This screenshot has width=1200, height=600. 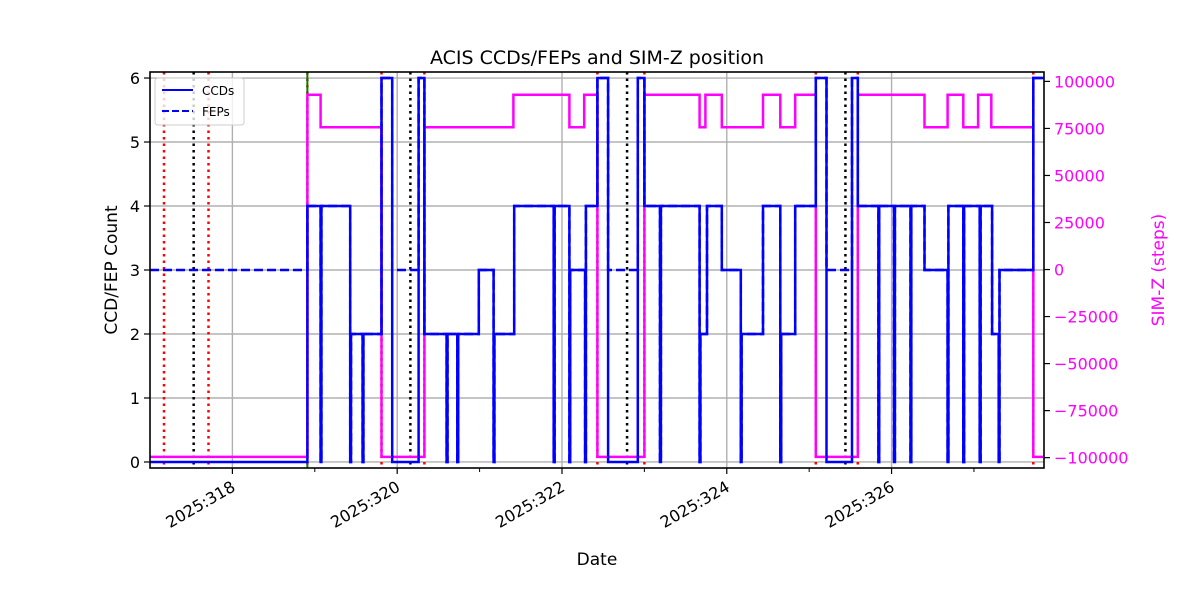 I want to click on y2-tick-label: 100000, so click(x=1084, y=81).